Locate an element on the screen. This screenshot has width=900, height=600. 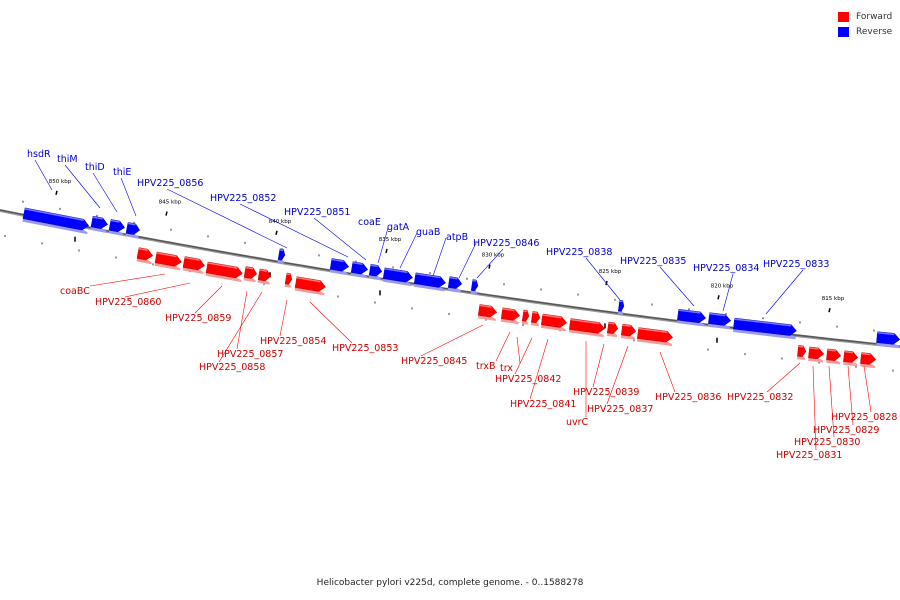
gene-label-reverse: coaE is located at coordinates (369, 222).